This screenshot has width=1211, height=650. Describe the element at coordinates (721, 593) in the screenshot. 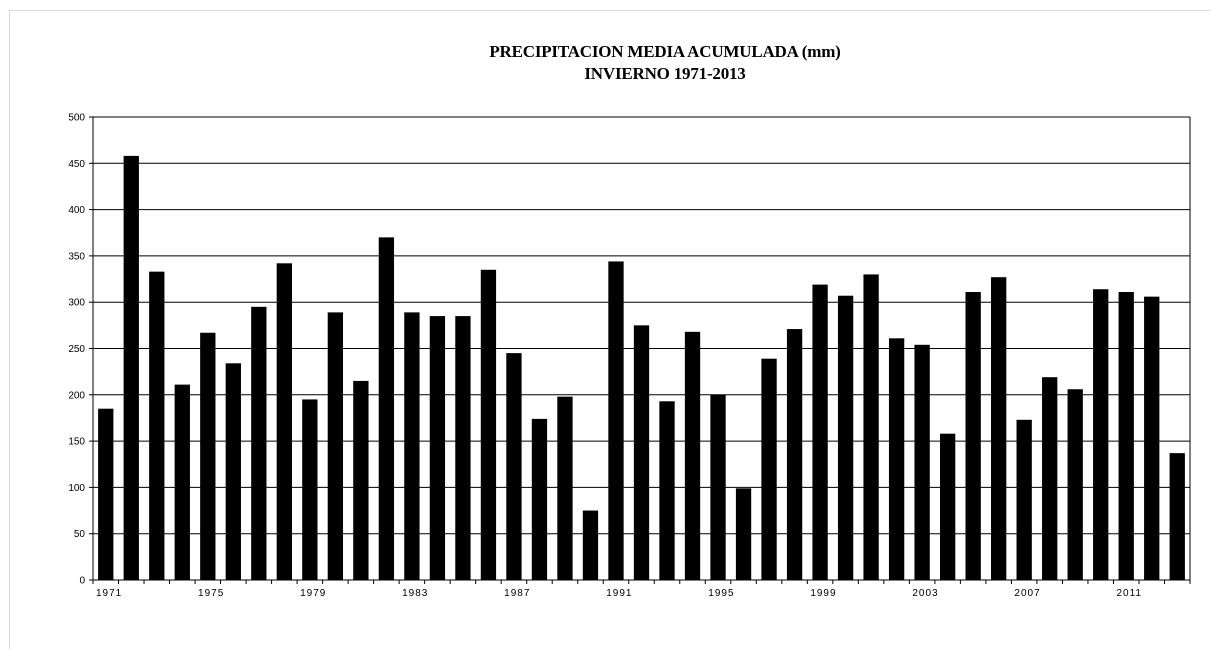

I see `x-tick-label: 1995` at that location.